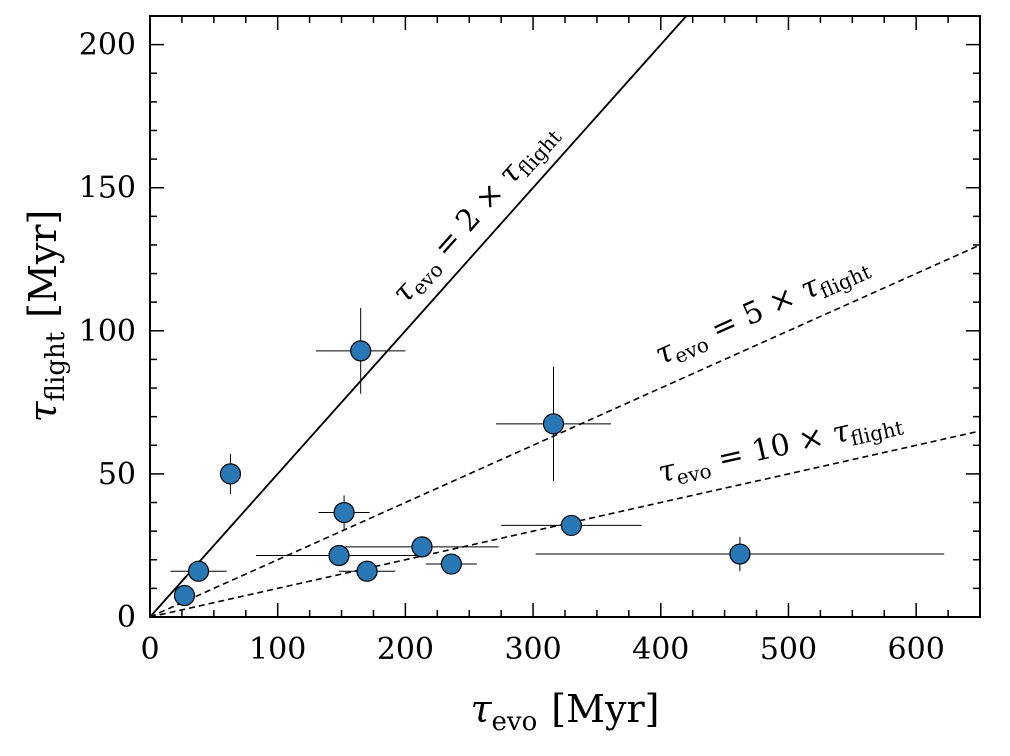 This screenshot has width=1010, height=756. What do you see at coordinates (482, 709) in the screenshot?
I see `x-axis-symbol: τ` at bounding box center [482, 709].